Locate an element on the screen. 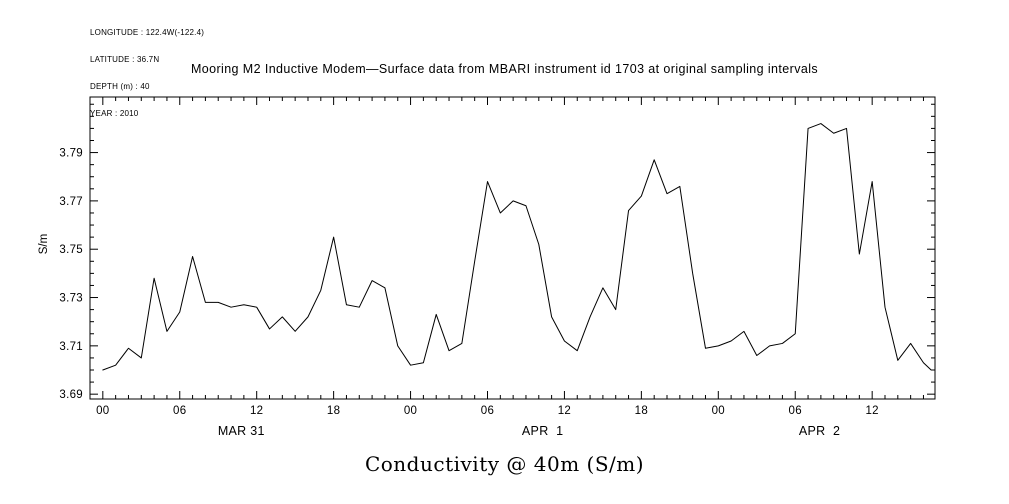 The image size is (1009, 504). svg-text: MAR 31 is located at coordinates (241, 431).